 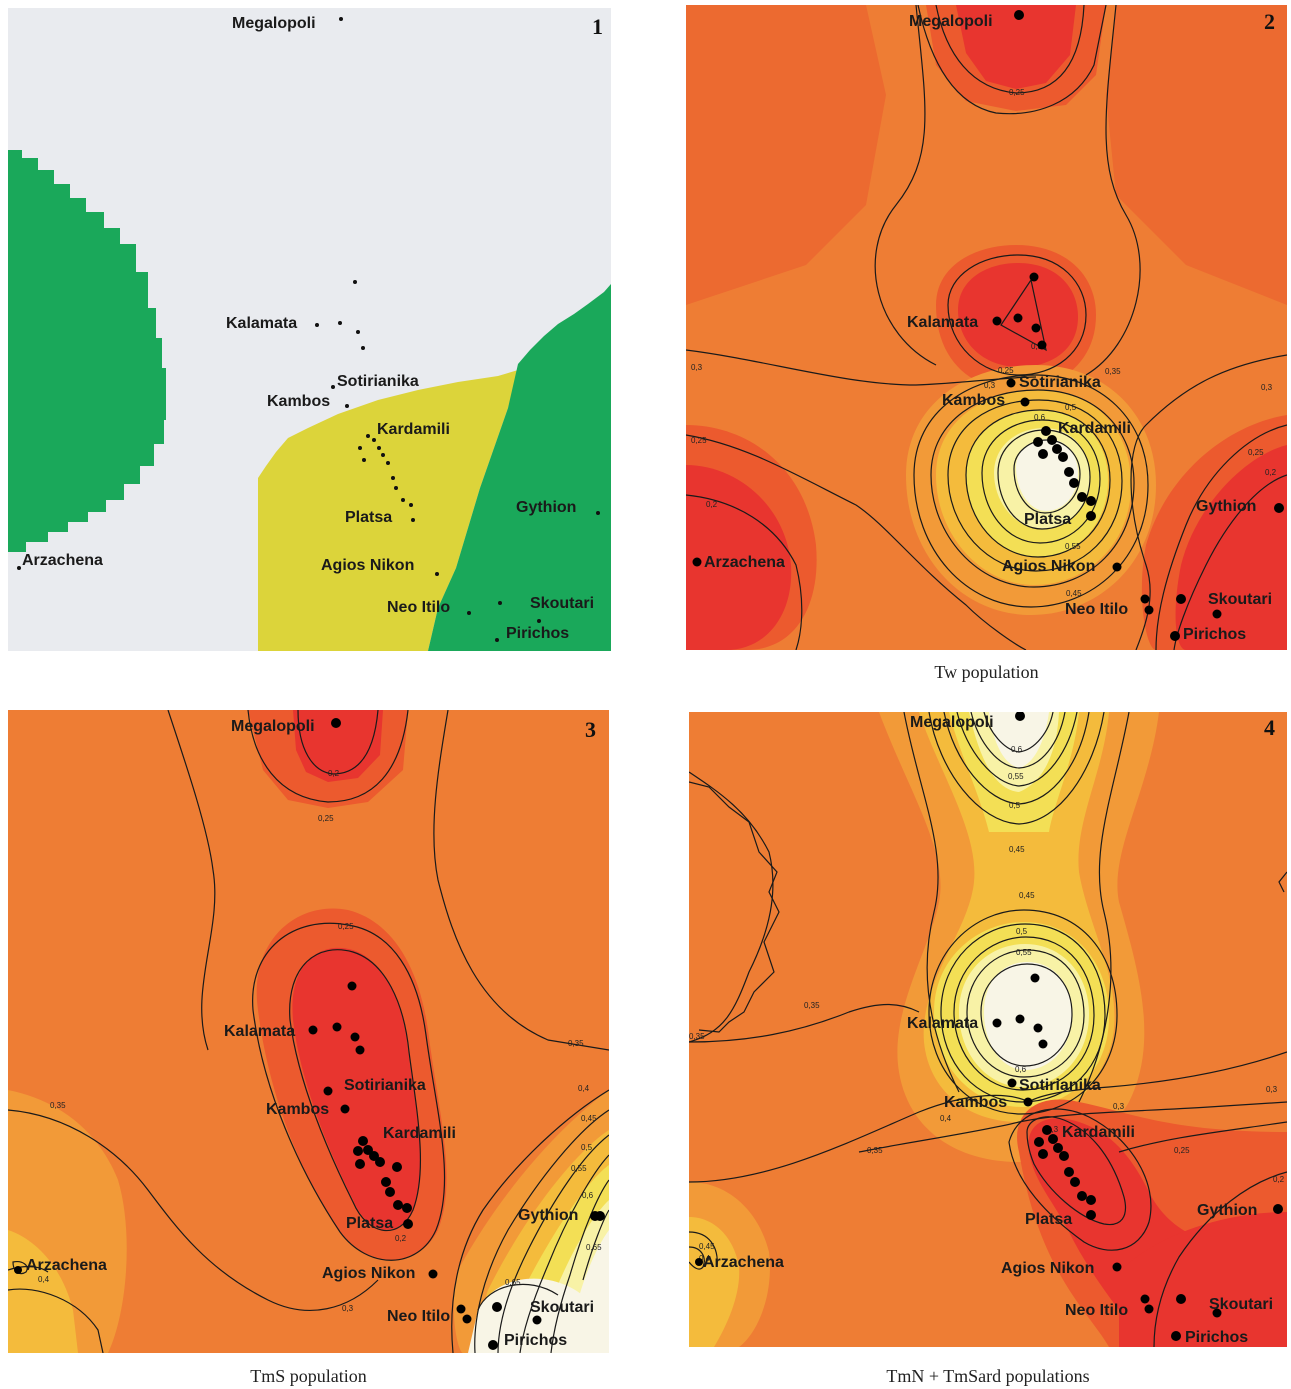 What do you see at coordinates (988, 1376) in the screenshot?
I see `caption-panel-4: TmN + TmSard populations` at bounding box center [988, 1376].